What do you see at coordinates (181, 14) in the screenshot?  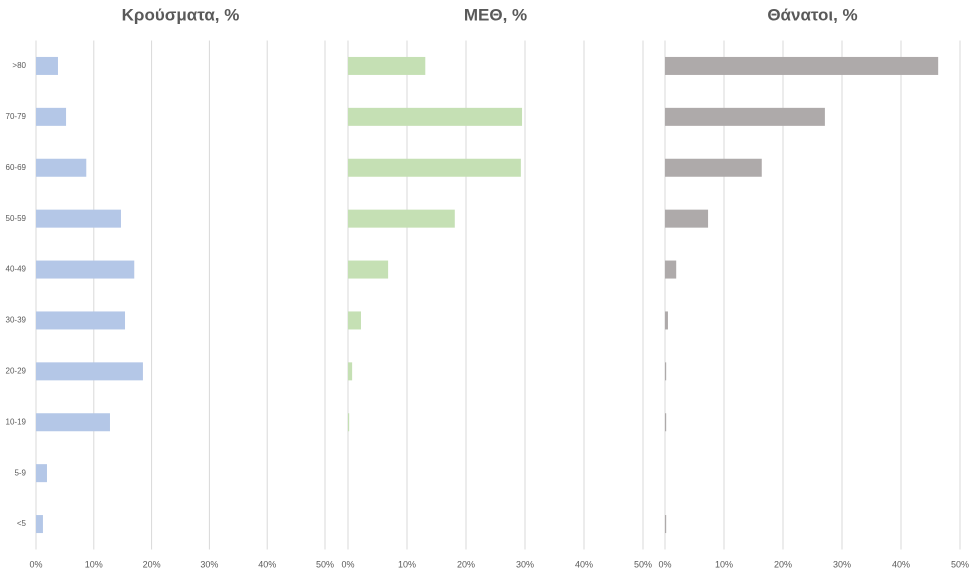 I see `chart-title: Κρούσματα, %` at bounding box center [181, 14].